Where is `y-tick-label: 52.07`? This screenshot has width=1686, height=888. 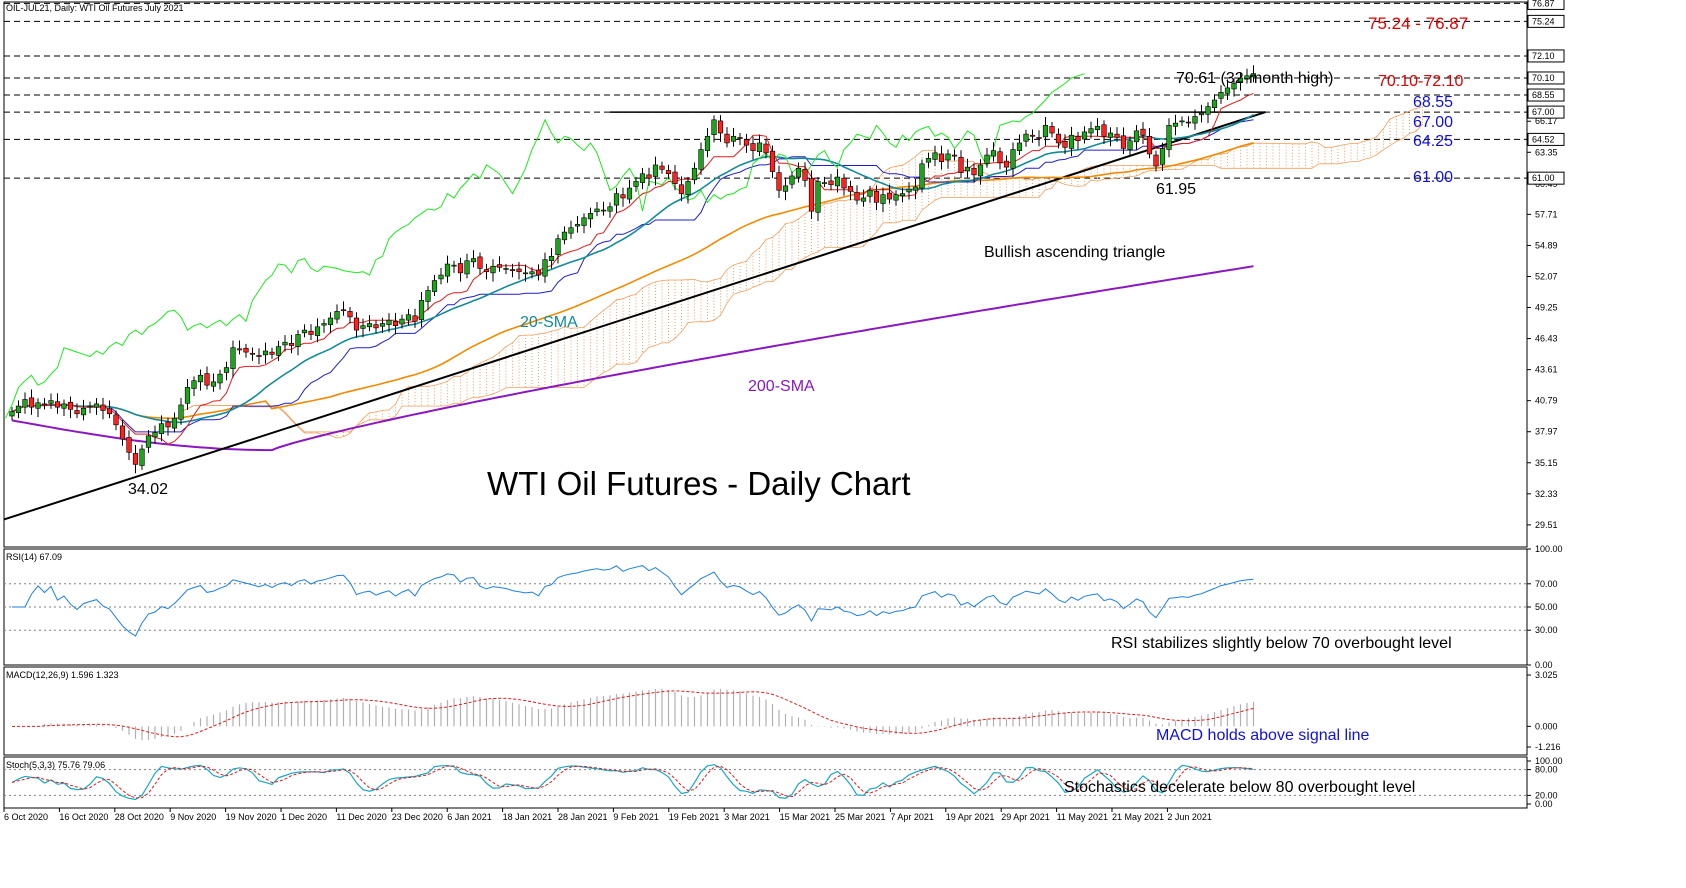
y-tick-label: 52.07 is located at coordinates (1546, 276).